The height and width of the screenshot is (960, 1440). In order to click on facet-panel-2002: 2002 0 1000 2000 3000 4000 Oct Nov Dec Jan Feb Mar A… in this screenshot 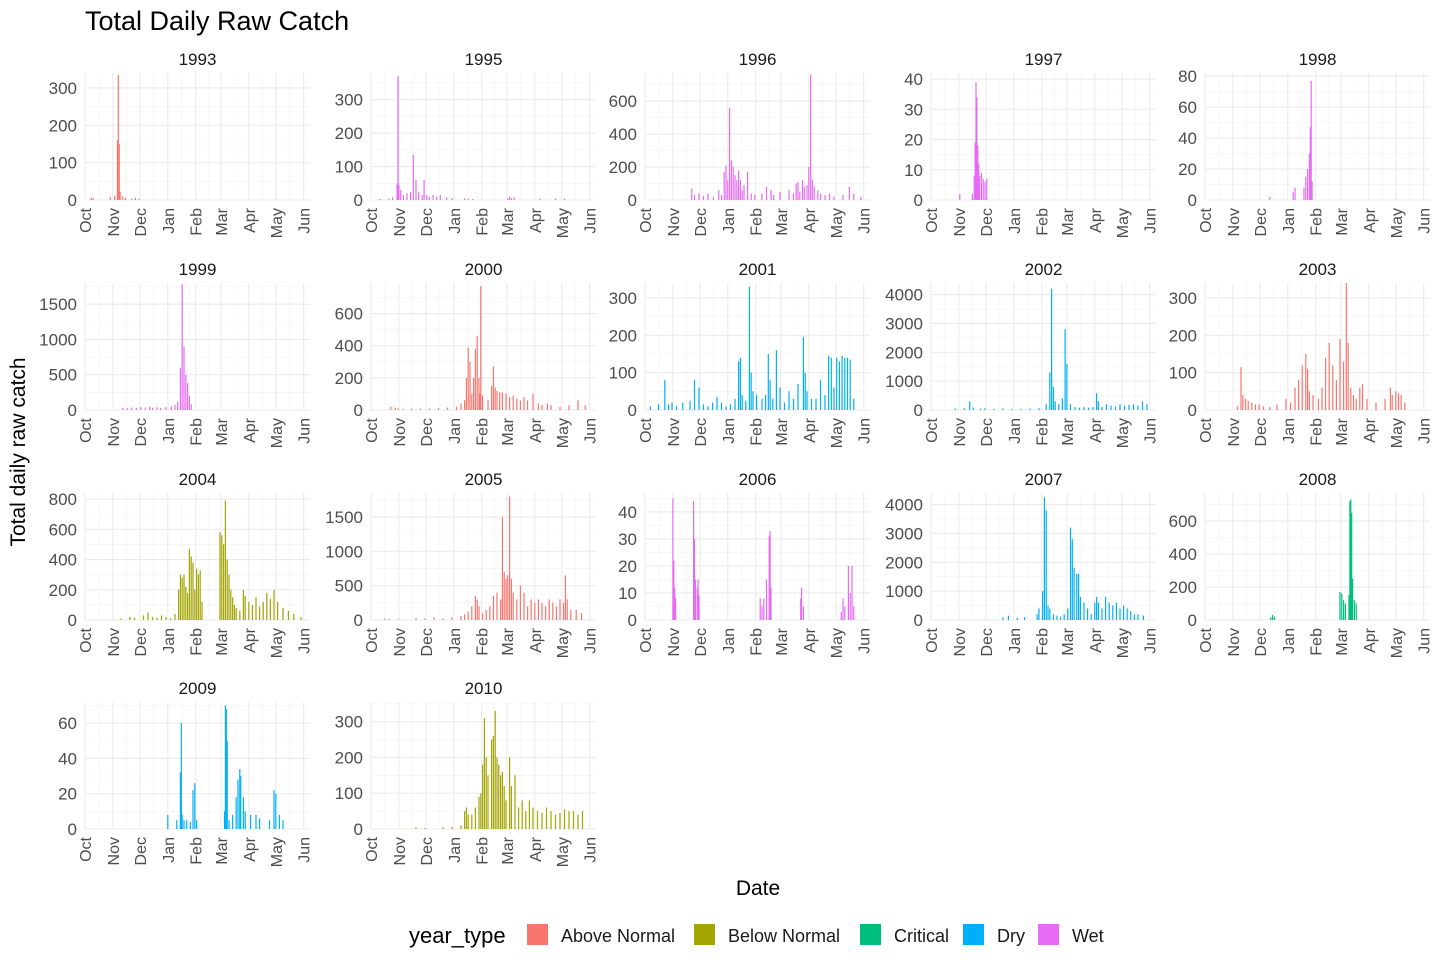, I will do `click(1022, 354)`.